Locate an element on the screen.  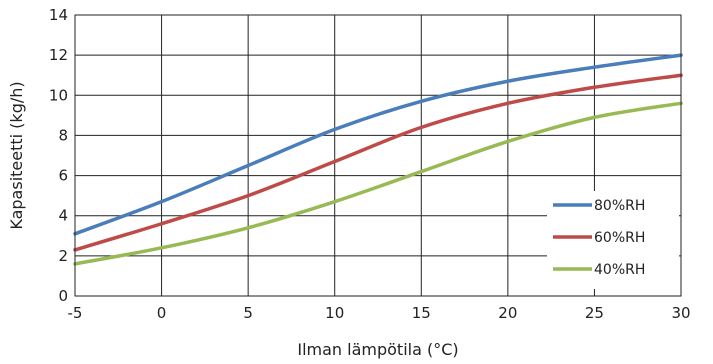
y-tick-label: 2 is located at coordinates (63, 256).